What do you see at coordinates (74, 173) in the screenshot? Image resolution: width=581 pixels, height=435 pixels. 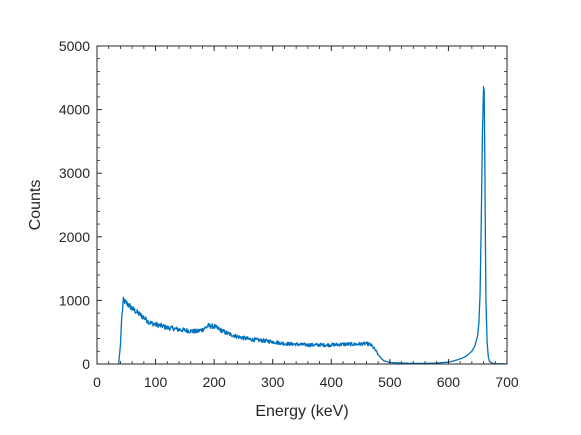 I see `y-tick-label-3: 3000` at bounding box center [74, 173].